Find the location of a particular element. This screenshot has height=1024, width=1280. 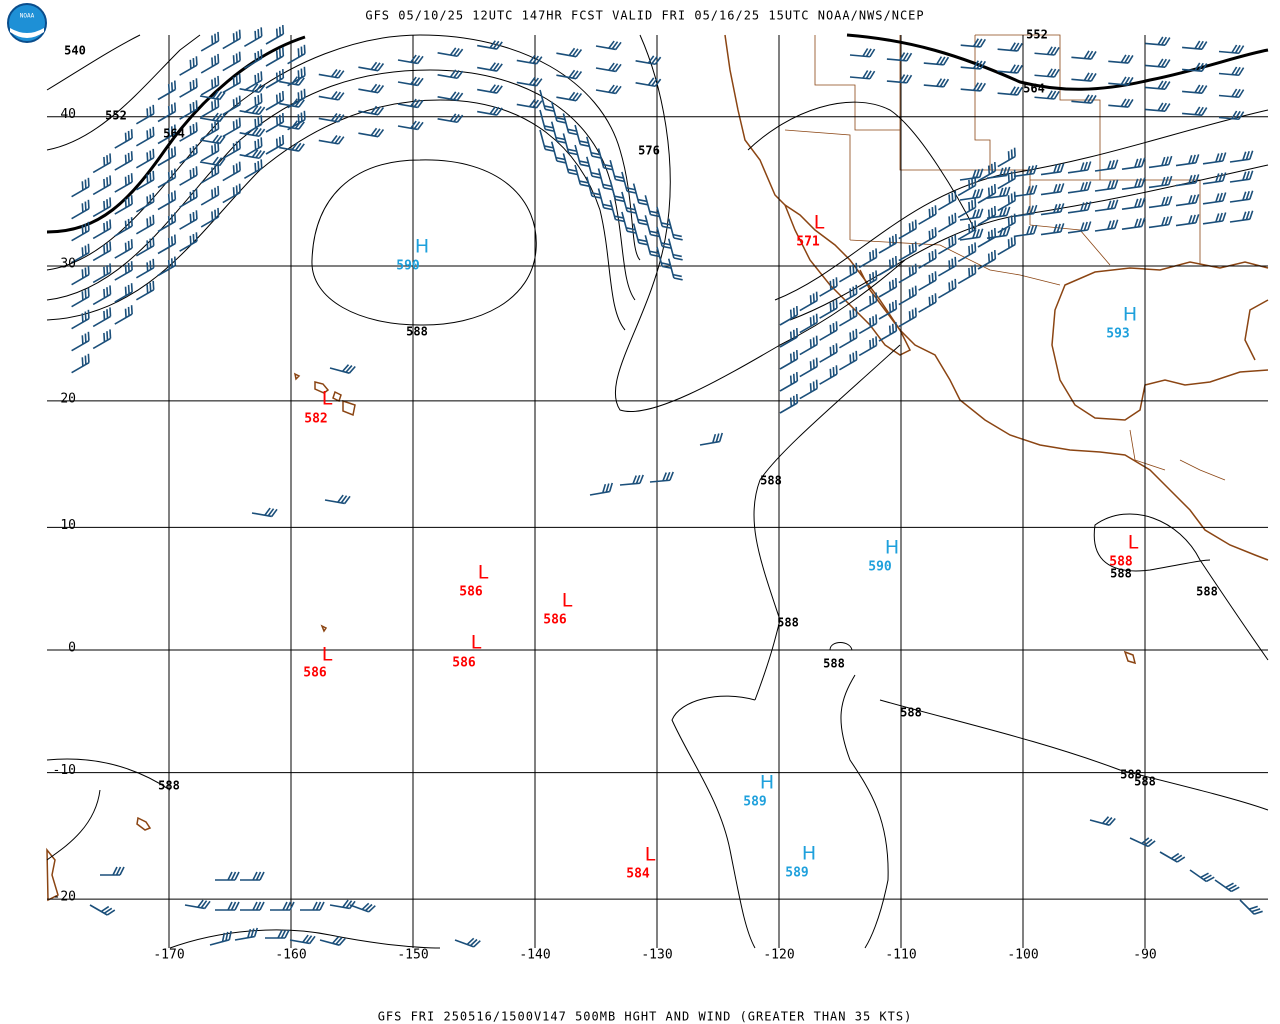

lat-label: 0 is located at coordinates (72, 648).